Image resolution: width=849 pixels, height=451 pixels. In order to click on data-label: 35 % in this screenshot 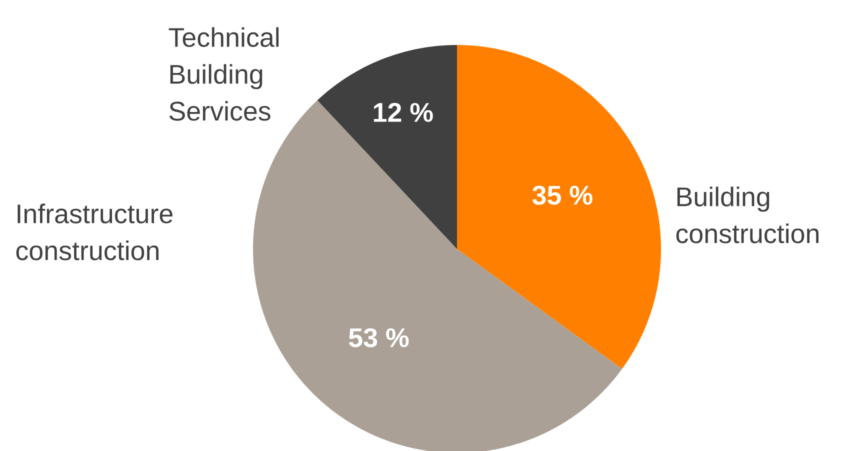, I will do `click(562, 195)`.